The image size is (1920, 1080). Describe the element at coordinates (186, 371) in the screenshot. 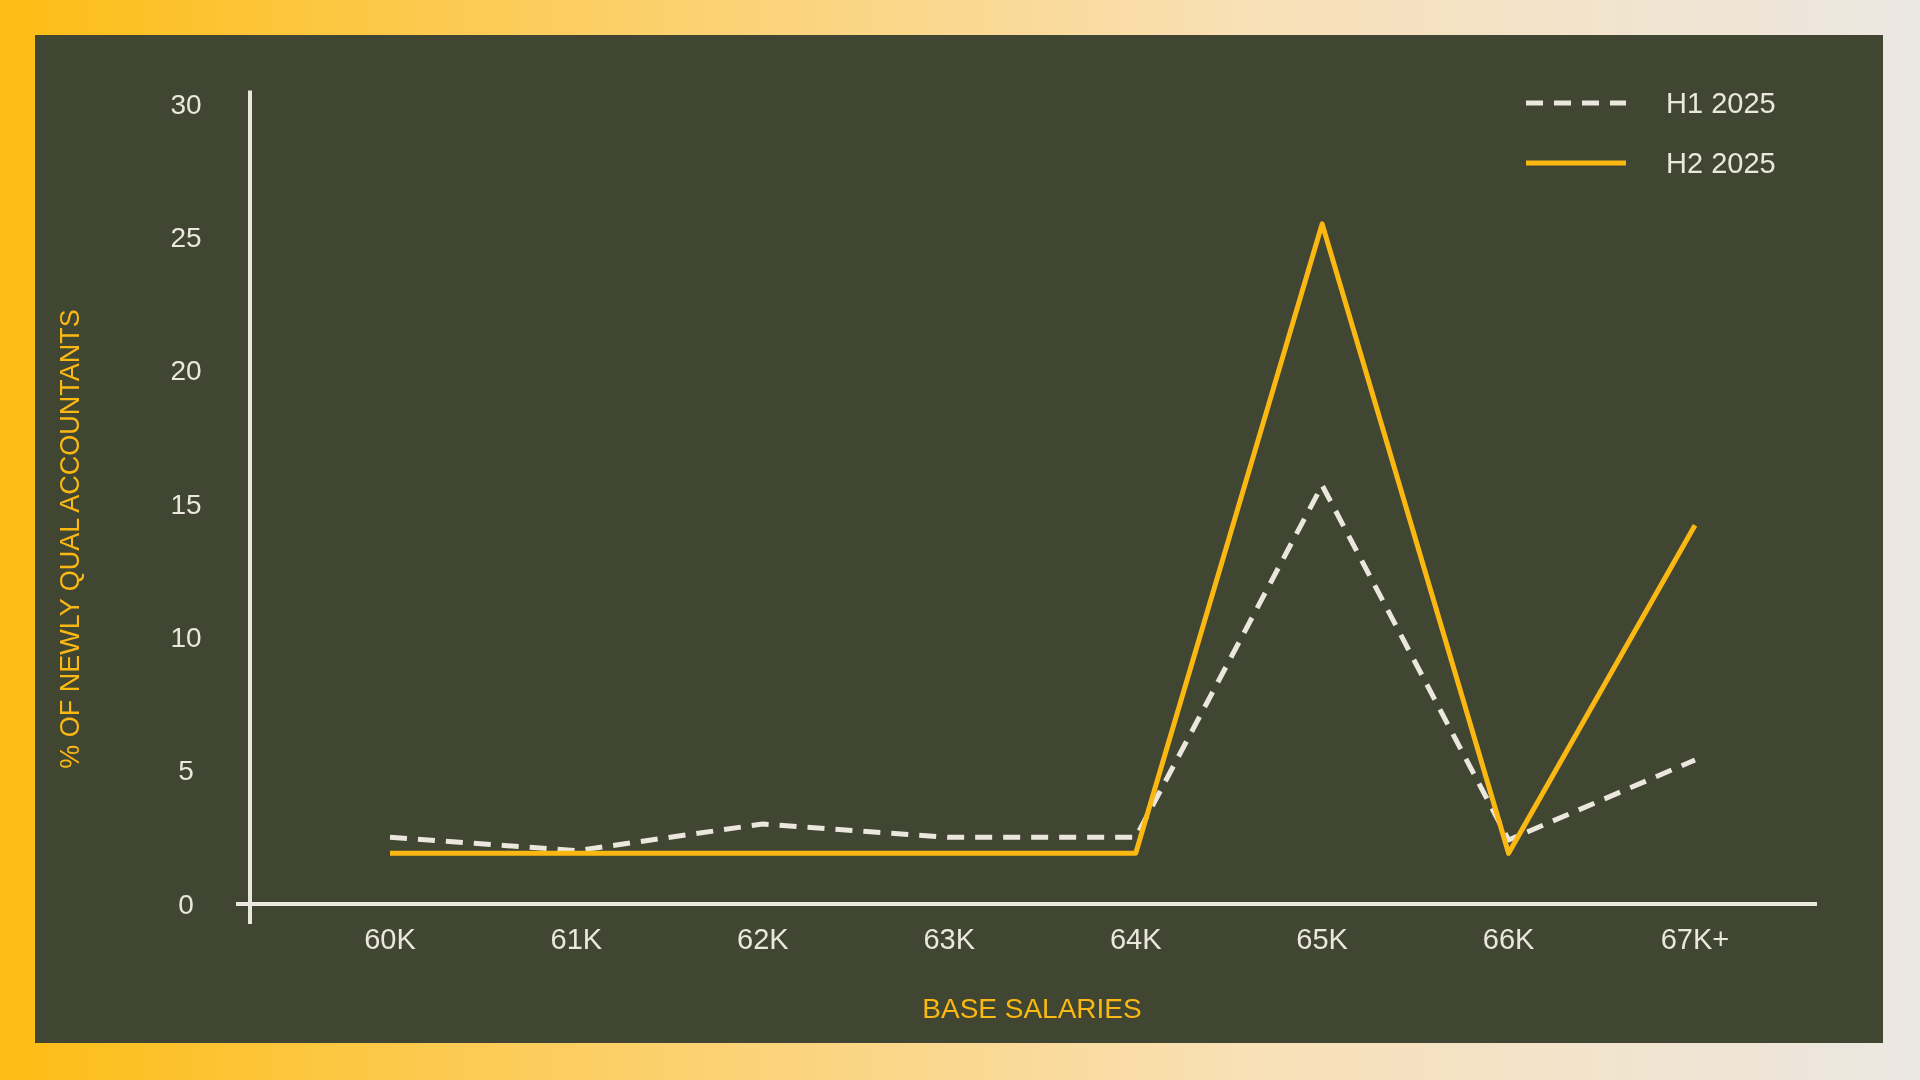

I see `y-tick-label: 20` at that location.